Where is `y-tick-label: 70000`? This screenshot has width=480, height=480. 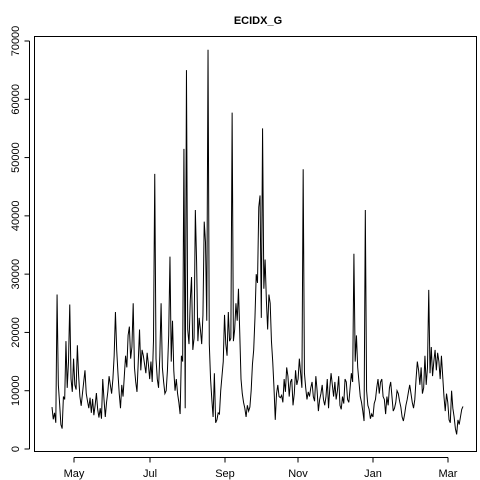 y-tick-label: 70000 is located at coordinates (16, 41).